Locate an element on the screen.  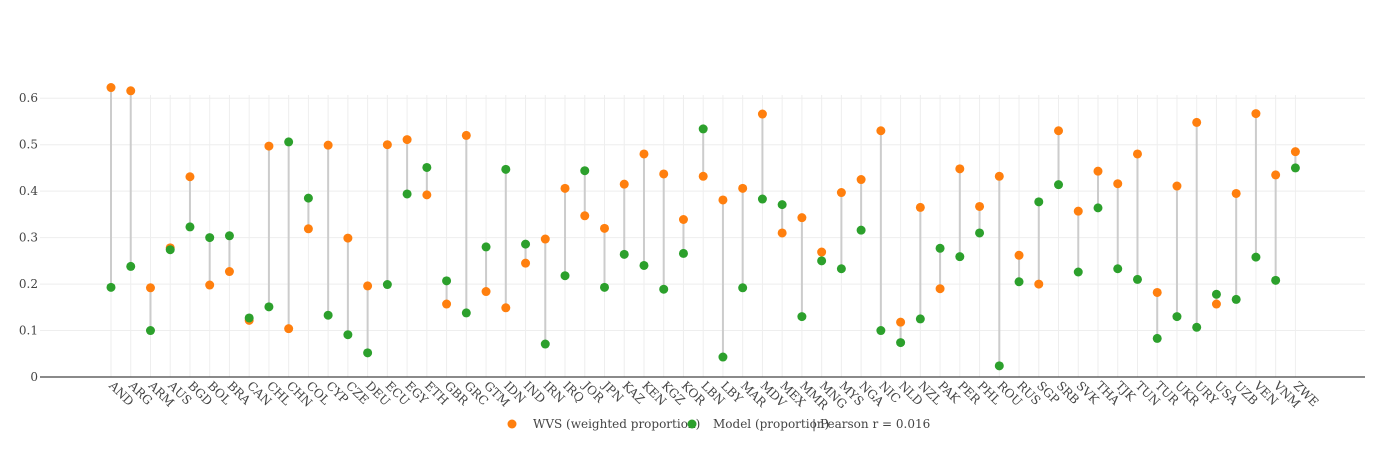
wvs-point-mar is located at coordinates (743, 188).